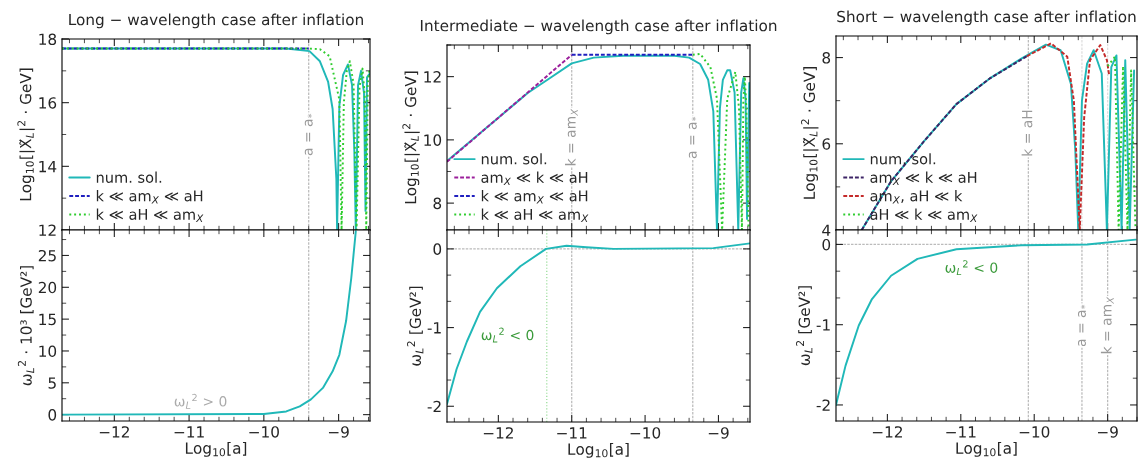 This screenshot has height=459, width=1139. What do you see at coordinates (1027, 133) in the screenshot?
I see `ref-line-label: k = aH` at bounding box center [1027, 133].